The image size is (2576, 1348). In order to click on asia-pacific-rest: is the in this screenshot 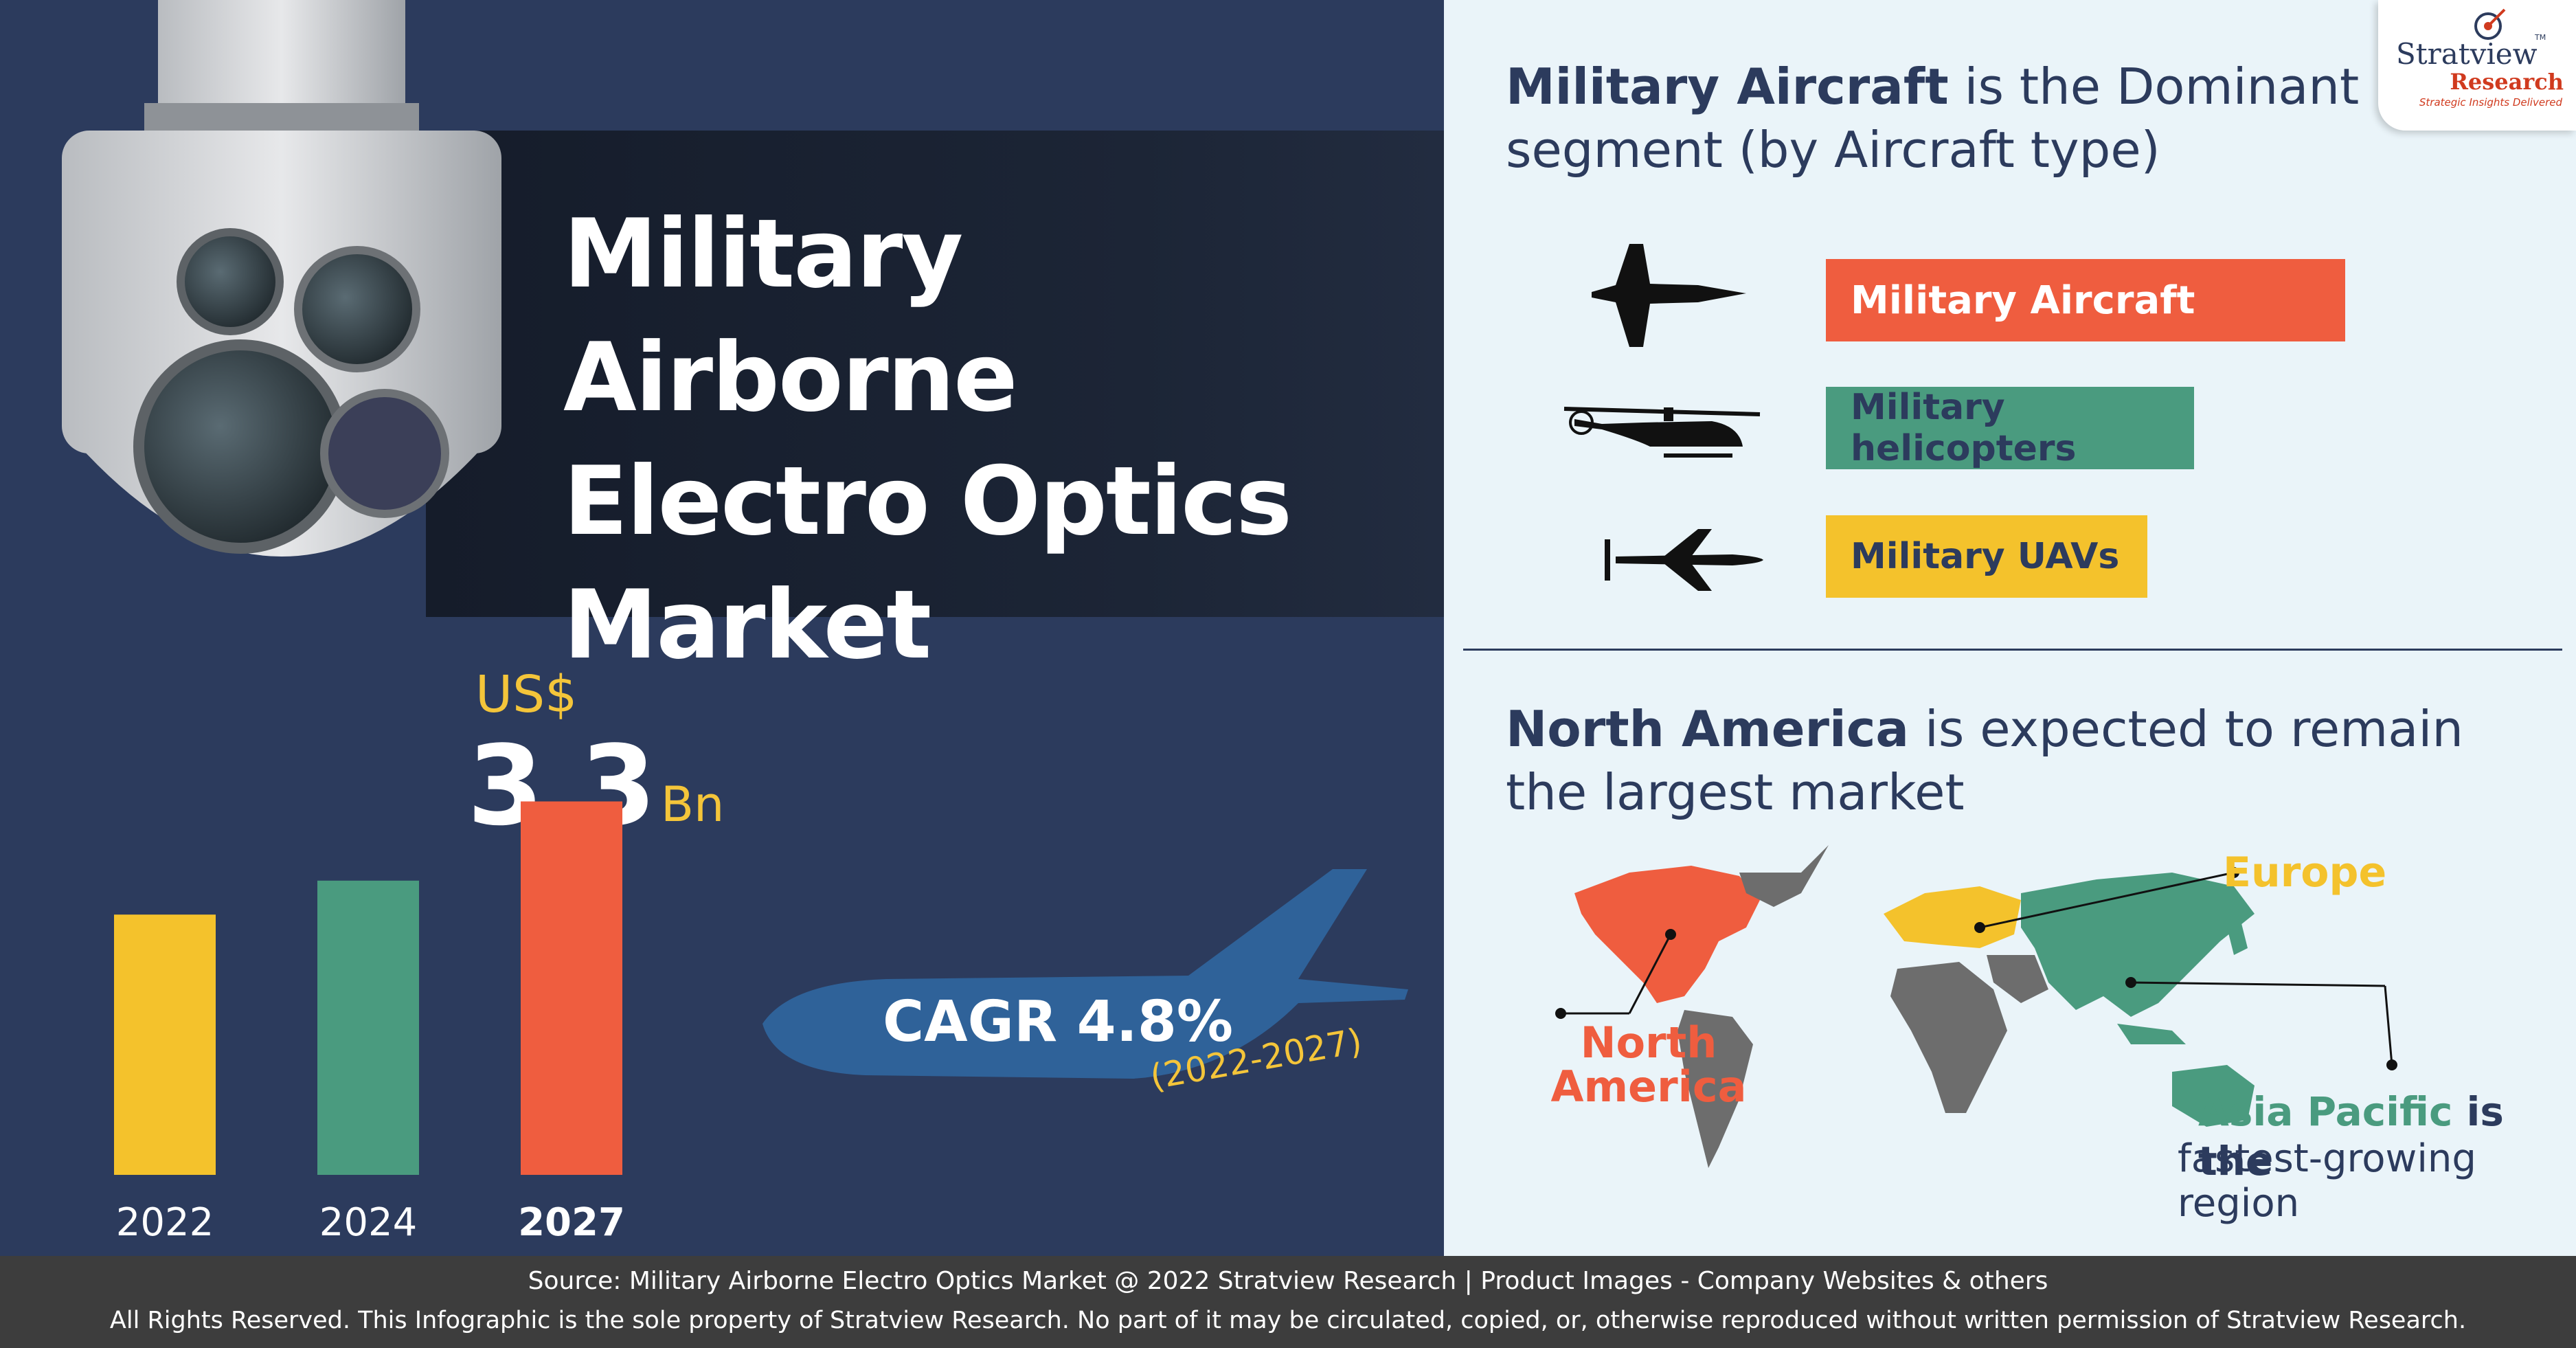, I will do `click(2351, 1136)`.